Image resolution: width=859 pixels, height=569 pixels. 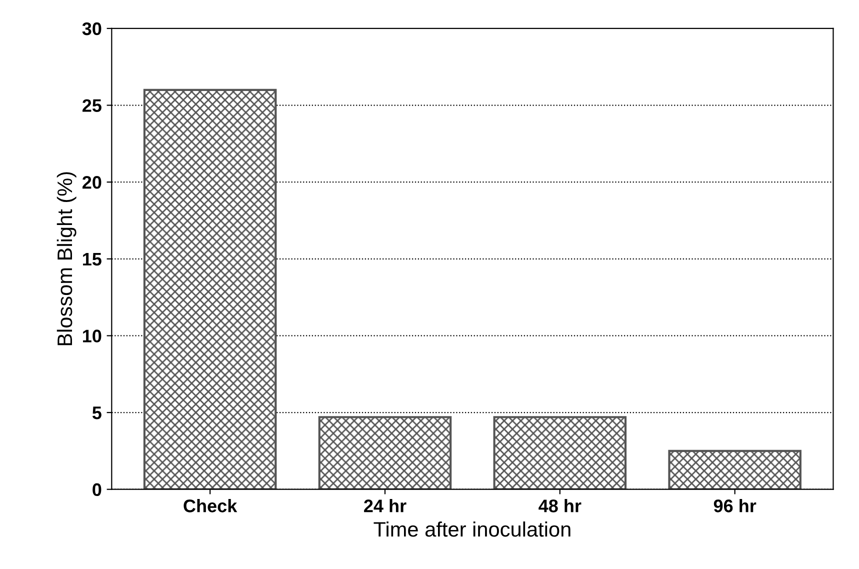 What do you see at coordinates (92, 336) in the screenshot?
I see `y-tick-label: 10` at bounding box center [92, 336].